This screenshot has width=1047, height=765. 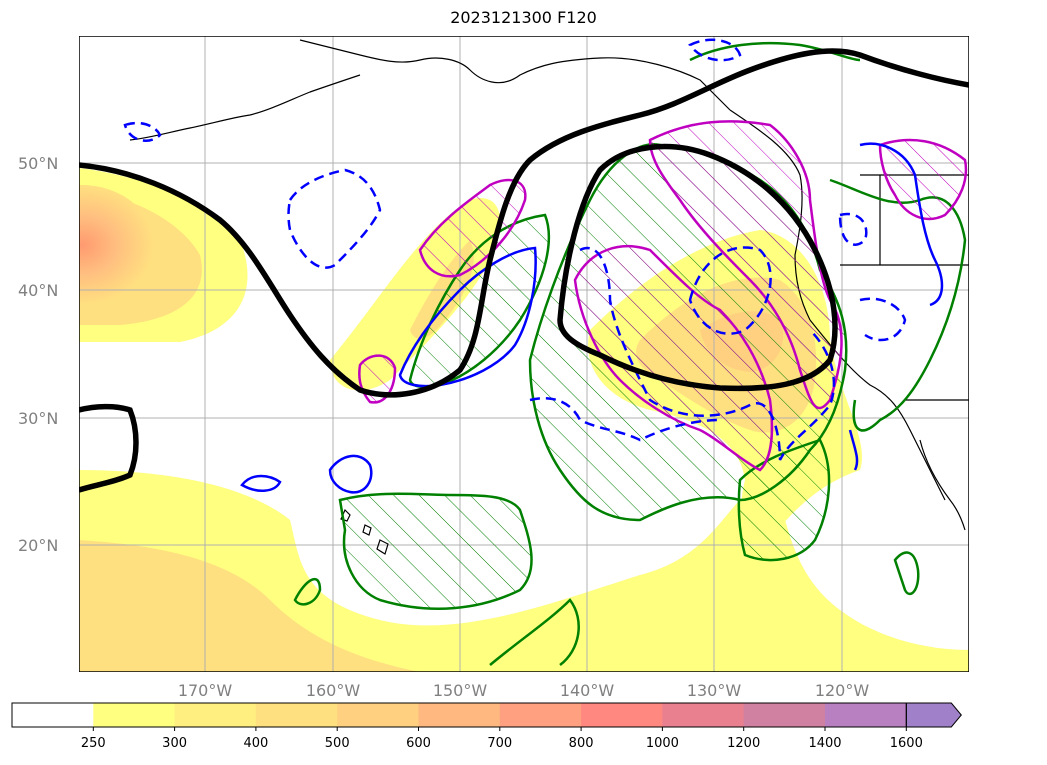 I want to click on lon-label-120w: 120°W, so click(x=842, y=690).